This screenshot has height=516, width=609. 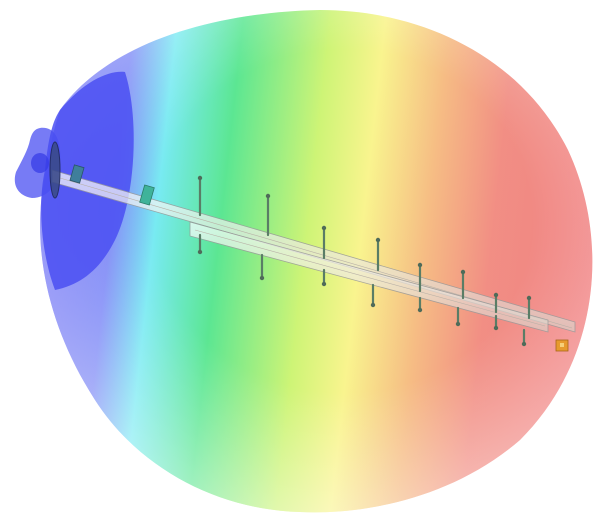 I want to click on rear-reflector, so click(x=55, y=170).